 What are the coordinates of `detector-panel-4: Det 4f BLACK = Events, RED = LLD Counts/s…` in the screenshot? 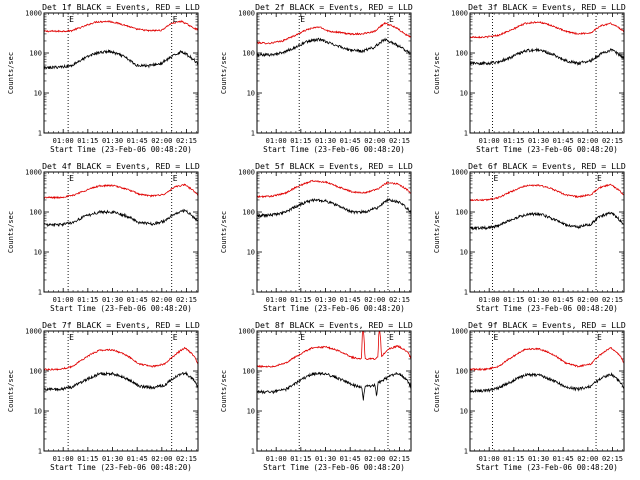 It's located at (103, 237).